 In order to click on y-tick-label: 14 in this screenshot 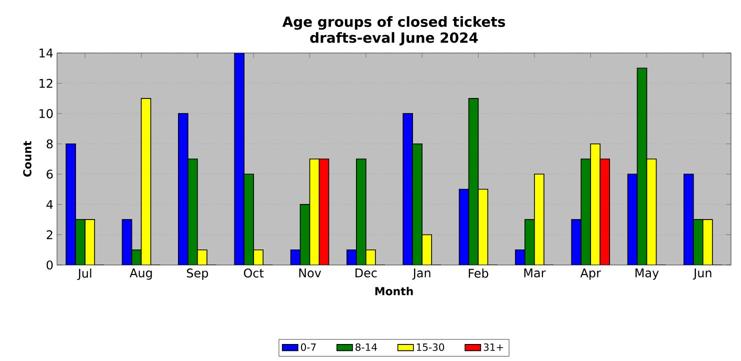, I will do `click(46, 53)`.